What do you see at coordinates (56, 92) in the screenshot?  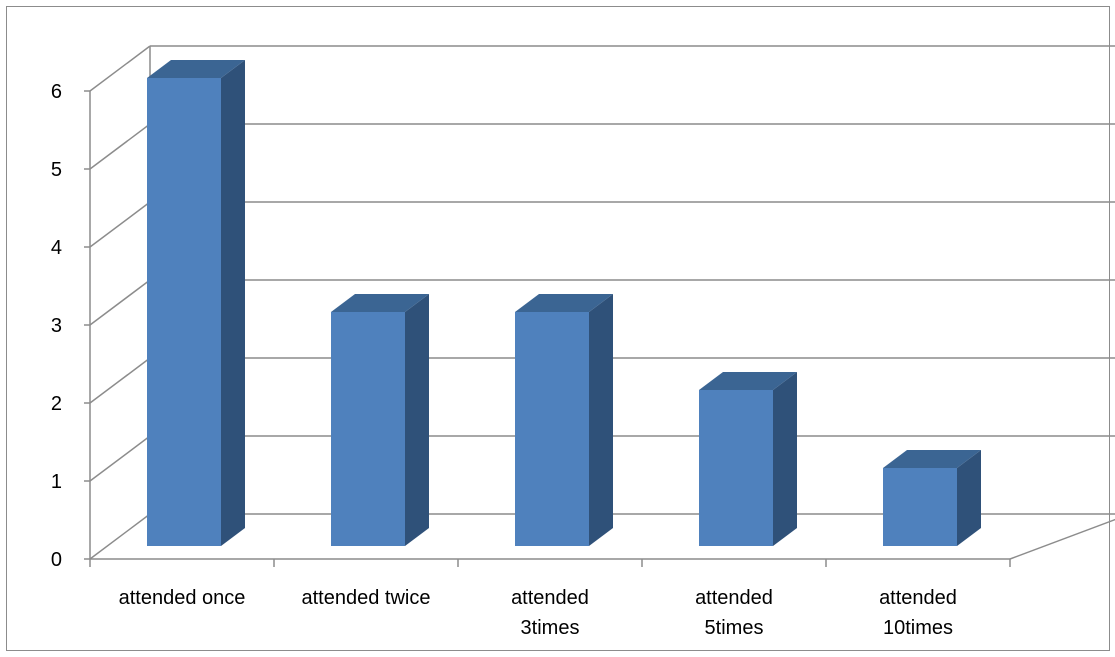 I see `y-tick-label: 6` at bounding box center [56, 92].